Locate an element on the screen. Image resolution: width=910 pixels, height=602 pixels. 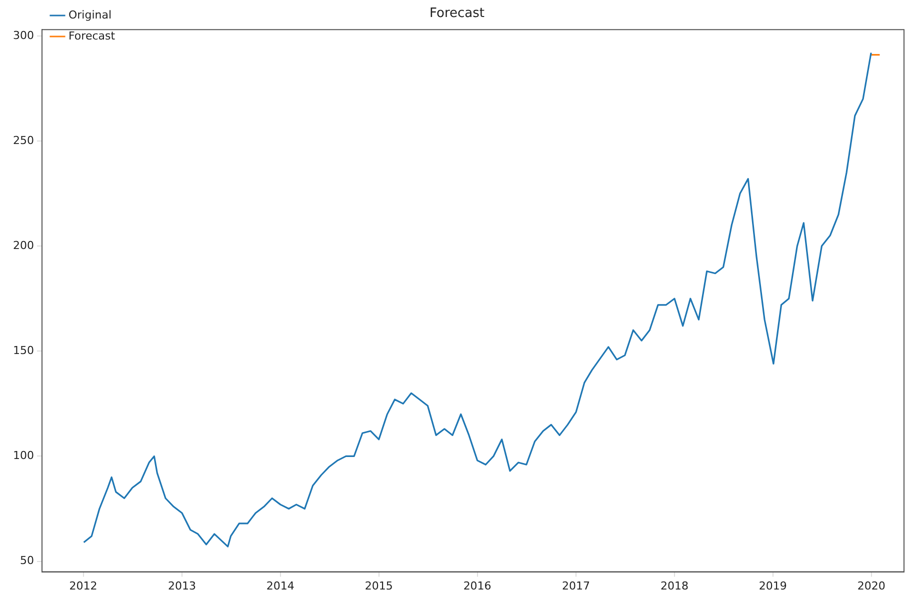
y-tick-label: 250 is located at coordinates (23, 140).